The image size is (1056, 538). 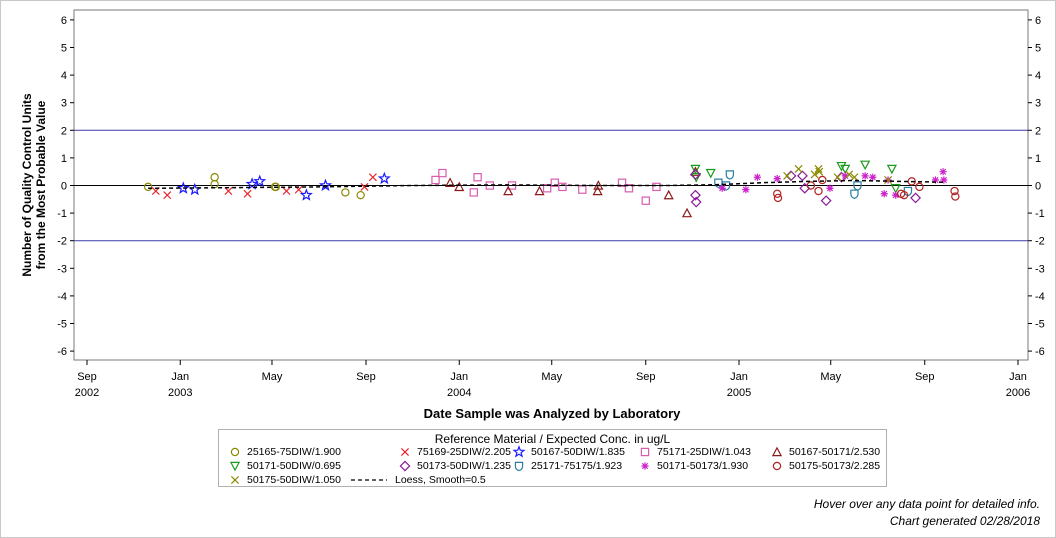 What do you see at coordinates (1038, 49) in the screenshot?
I see `y-tick-label-right: 5` at bounding box center [1038, 49].